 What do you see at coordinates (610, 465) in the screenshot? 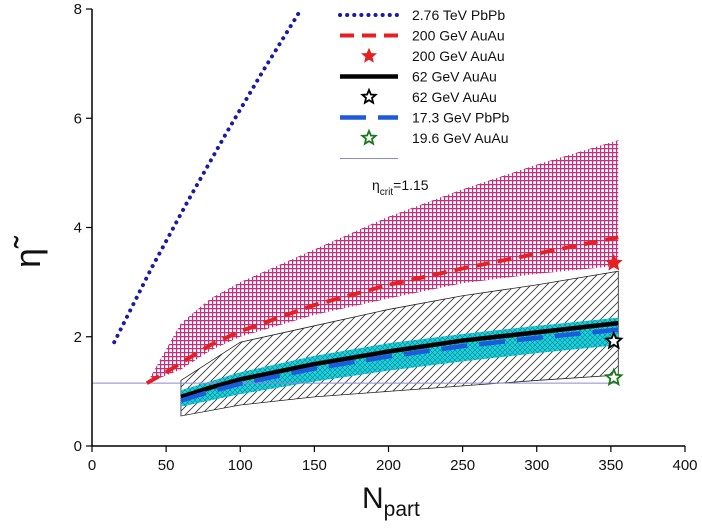
I see `x-tick-label-8: 350` at bounding box center [610, 465].